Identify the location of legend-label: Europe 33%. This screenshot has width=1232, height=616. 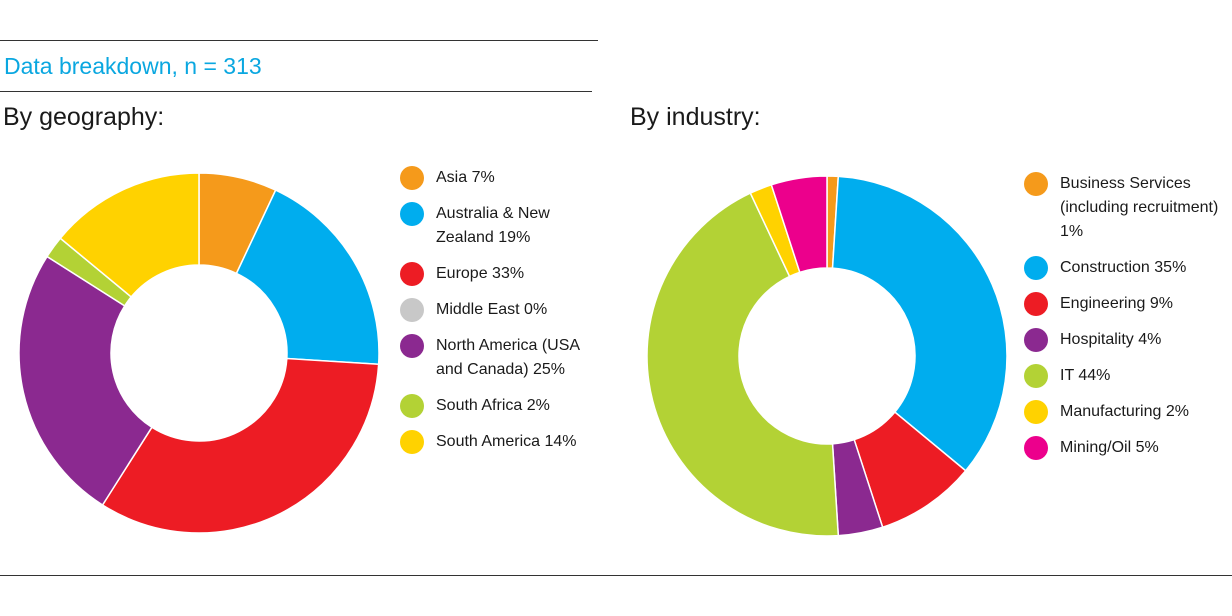
(480, 273).